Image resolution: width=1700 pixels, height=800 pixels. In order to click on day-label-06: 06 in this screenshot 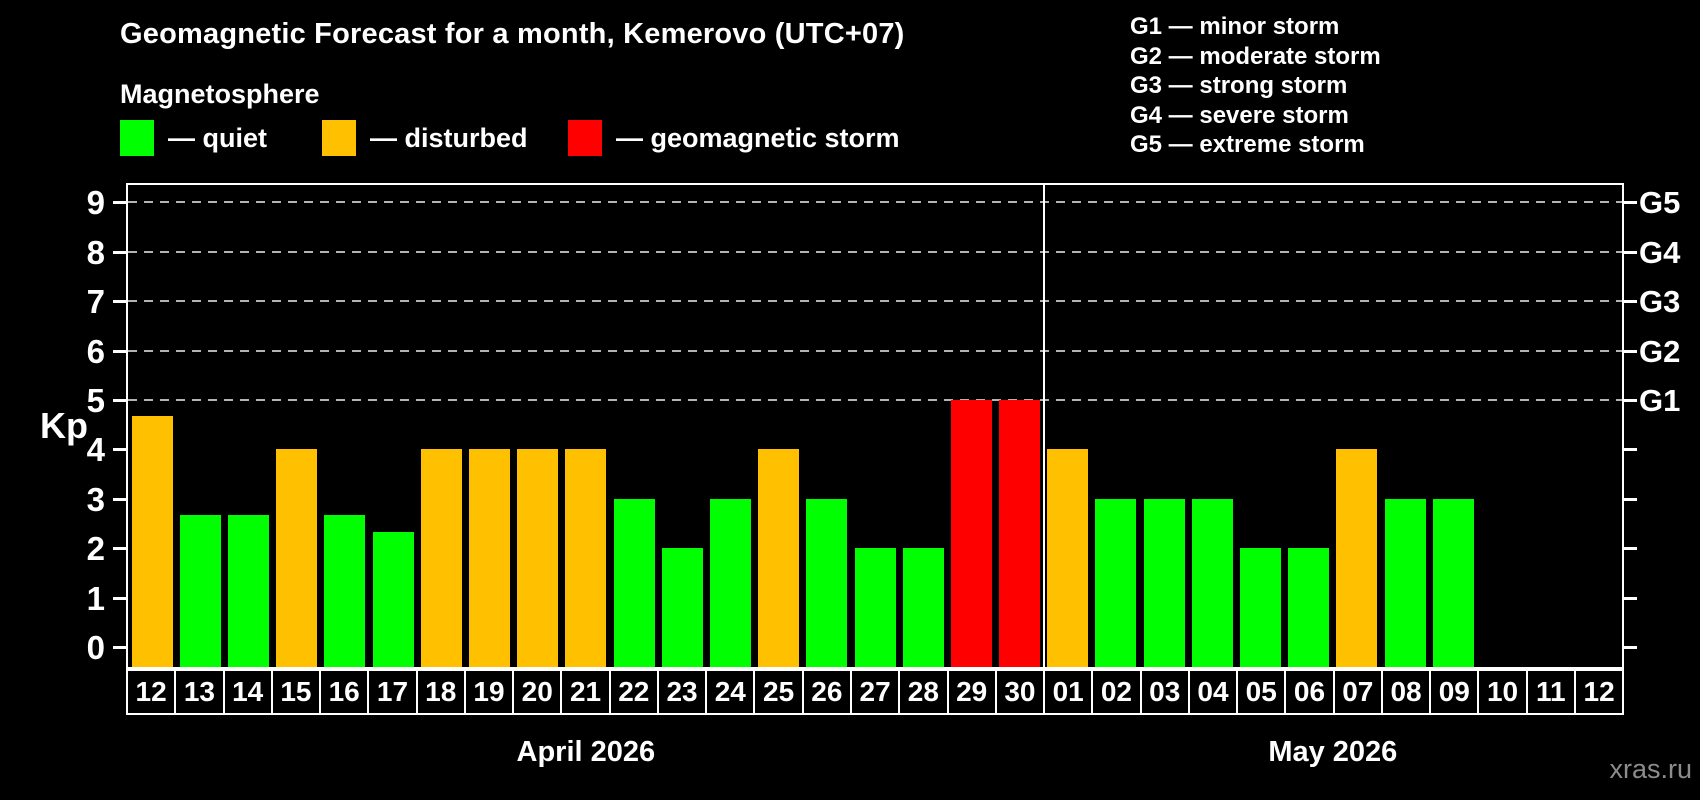, I will do `click(1309, 692)`.